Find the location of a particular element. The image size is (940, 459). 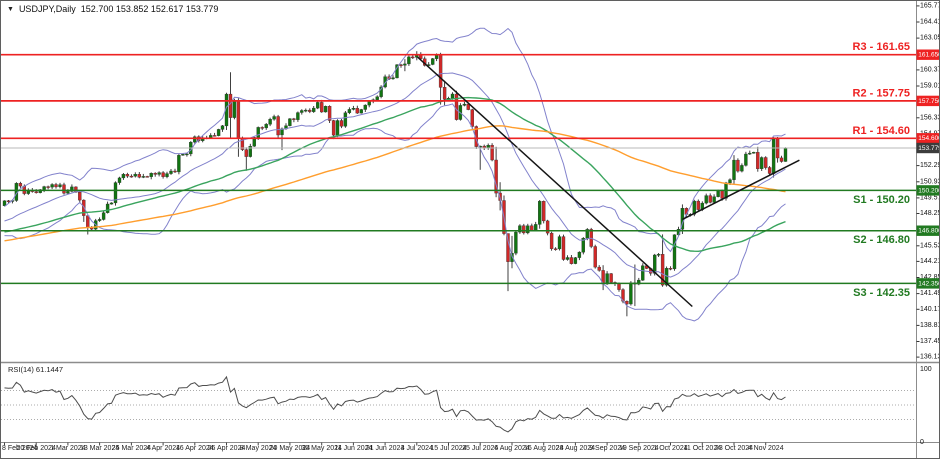

price-tick-label: 164.410 is located at coordinates (930, 22).